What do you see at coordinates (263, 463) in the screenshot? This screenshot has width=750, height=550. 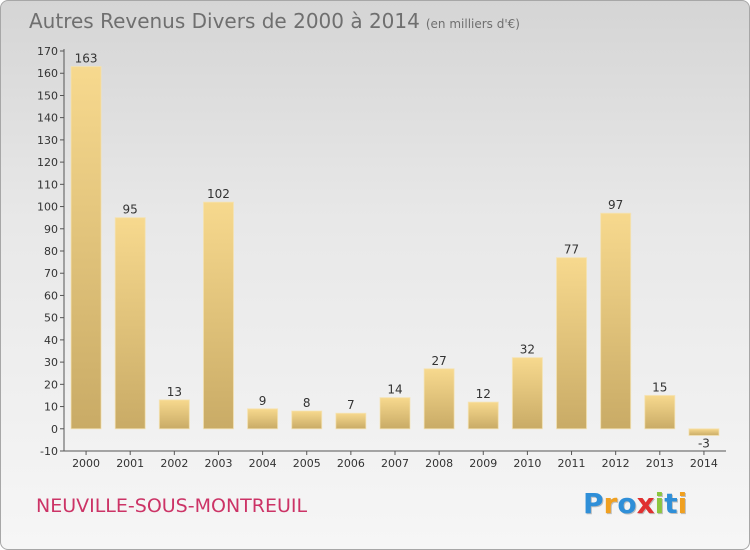 I see `x-tick-label: 2004` at bounding box center [263, 463].